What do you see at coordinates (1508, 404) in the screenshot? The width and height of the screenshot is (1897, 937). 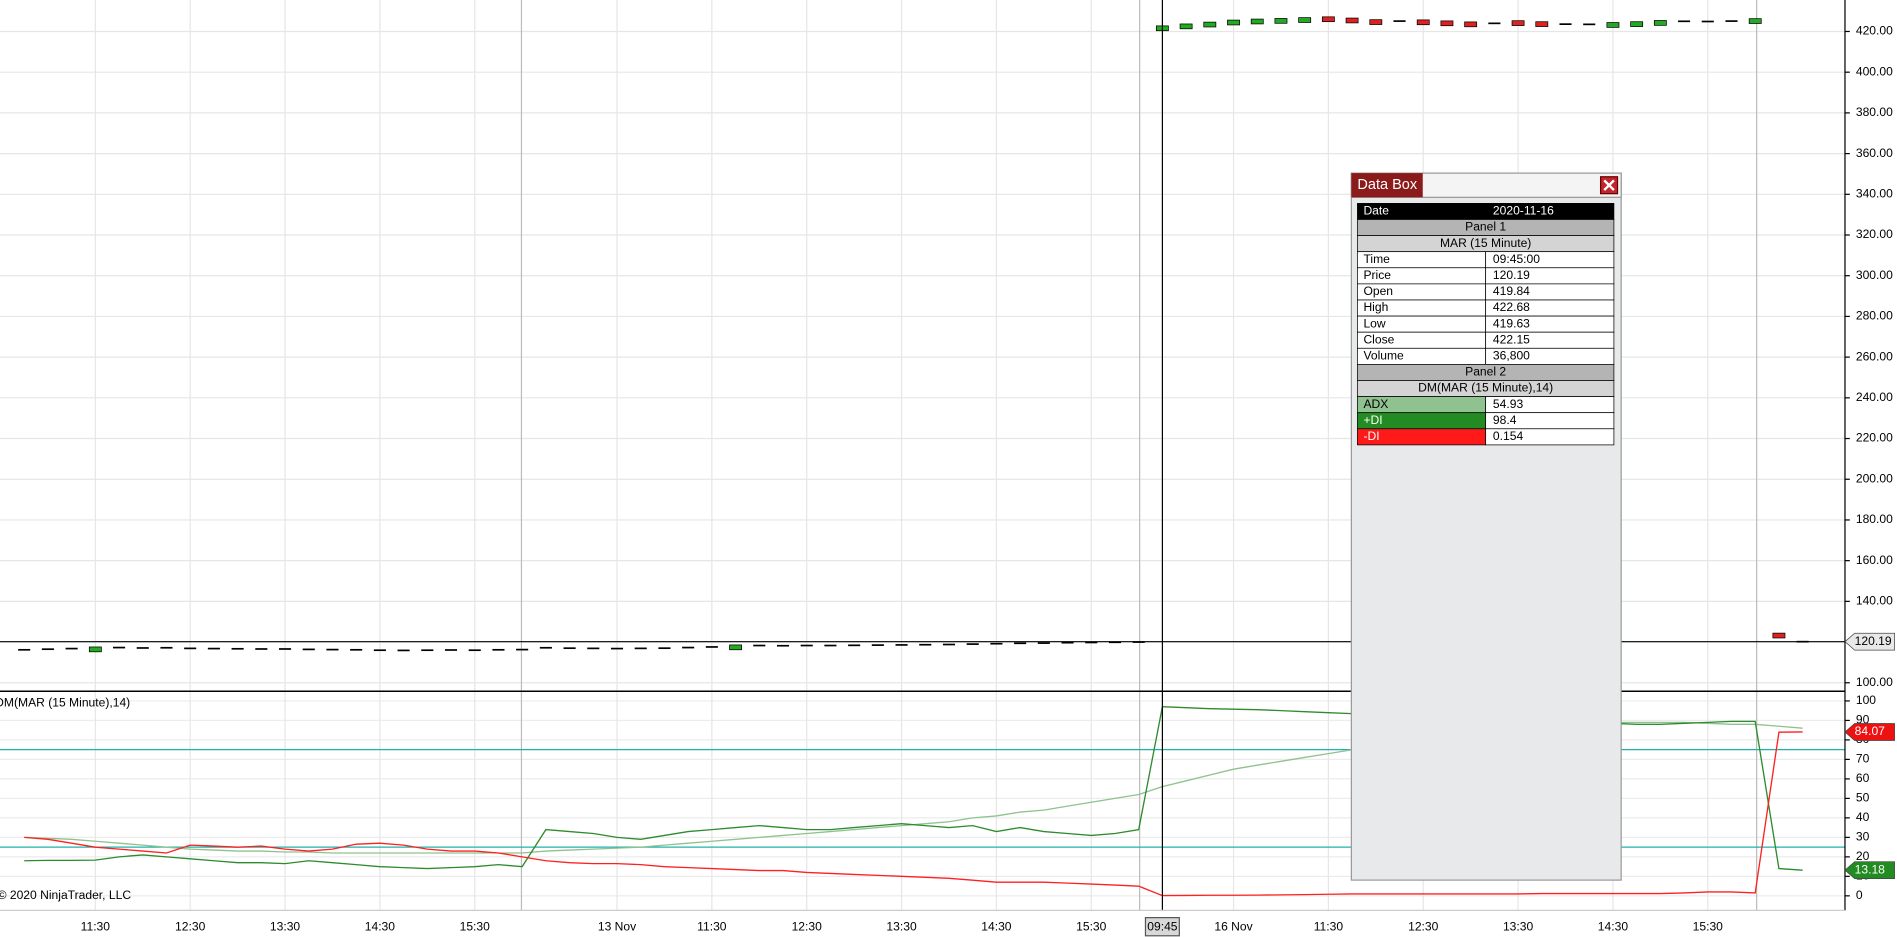 I see `row-value: 54.93` at bounding box center [1508, 404].